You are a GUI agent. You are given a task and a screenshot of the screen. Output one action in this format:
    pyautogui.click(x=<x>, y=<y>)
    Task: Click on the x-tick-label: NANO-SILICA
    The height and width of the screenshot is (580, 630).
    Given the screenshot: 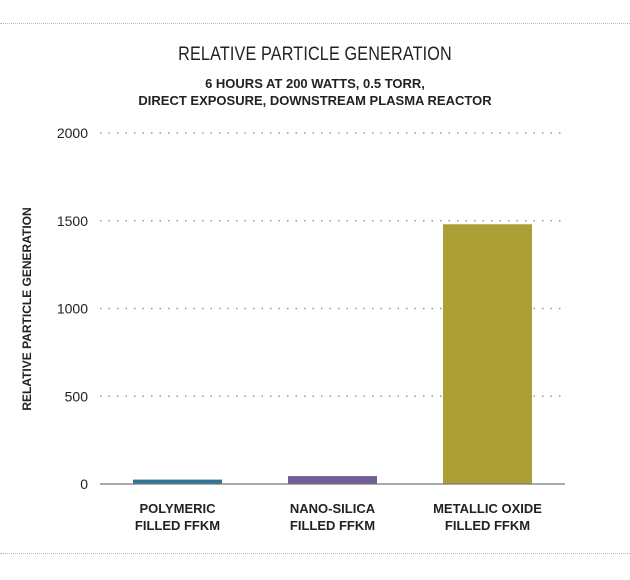 What is the action you would take?
    pyautogui.click(x=332, y=508)
    